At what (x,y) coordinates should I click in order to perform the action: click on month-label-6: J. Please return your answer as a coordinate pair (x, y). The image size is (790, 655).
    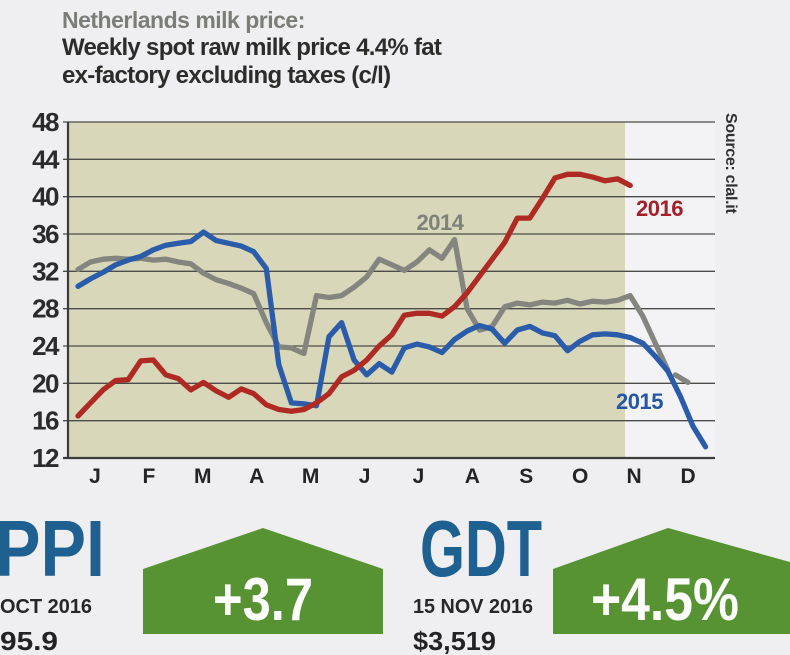
    Looking at the image, I should click on (419, 476).